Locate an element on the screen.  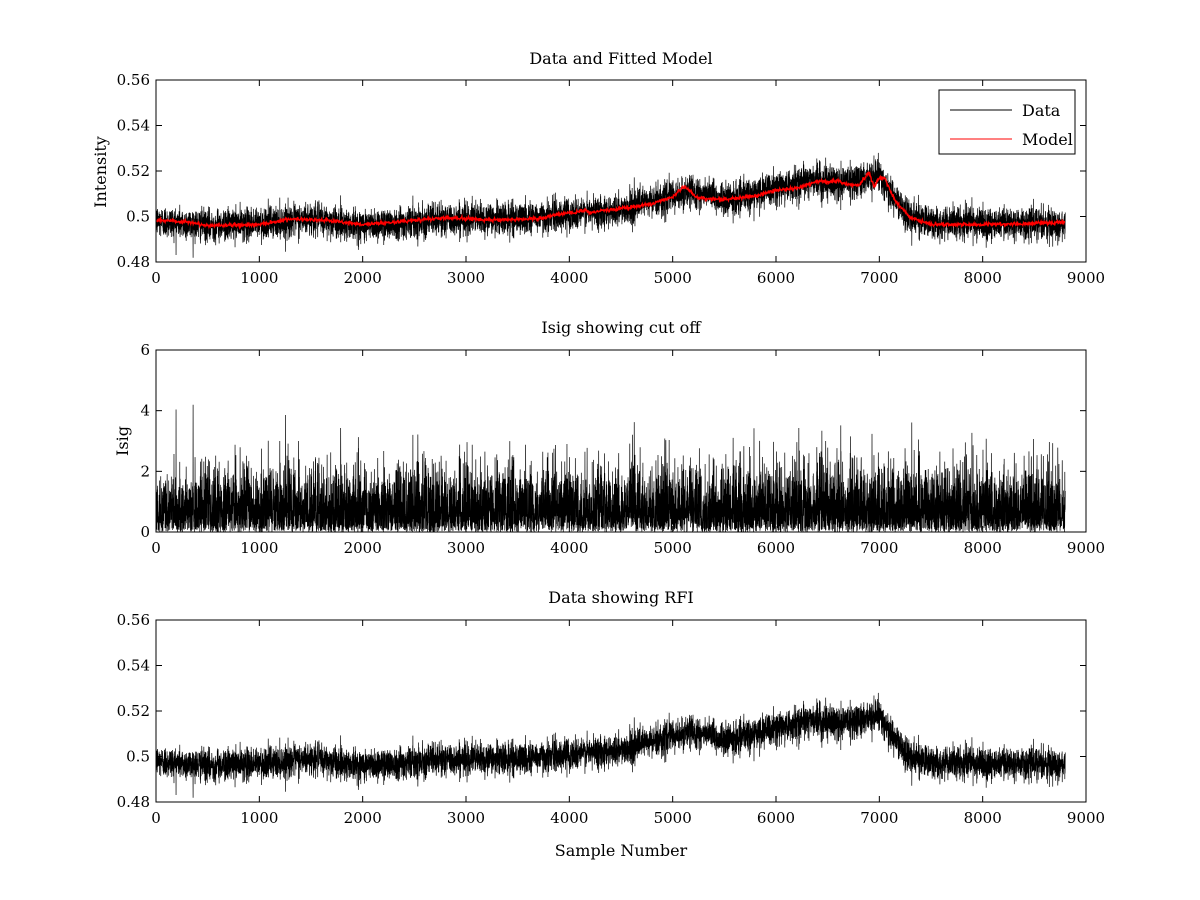
y-tick-label: 6 is located at coordinates (145, 350).